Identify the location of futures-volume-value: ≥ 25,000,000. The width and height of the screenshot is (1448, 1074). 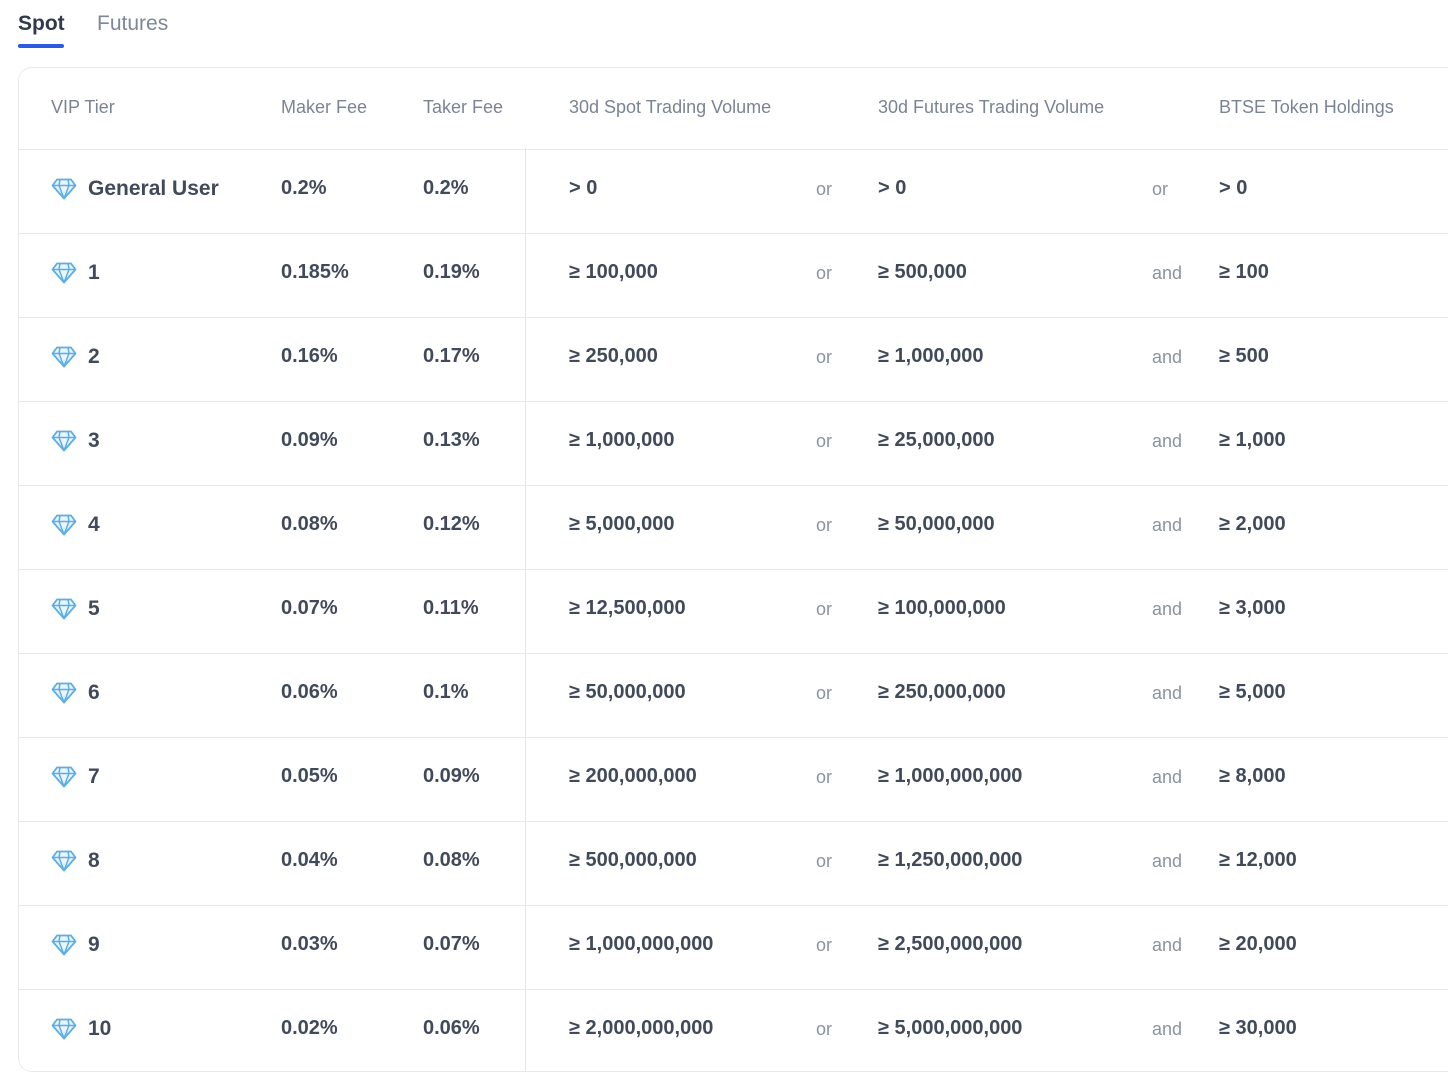
(936, 440).